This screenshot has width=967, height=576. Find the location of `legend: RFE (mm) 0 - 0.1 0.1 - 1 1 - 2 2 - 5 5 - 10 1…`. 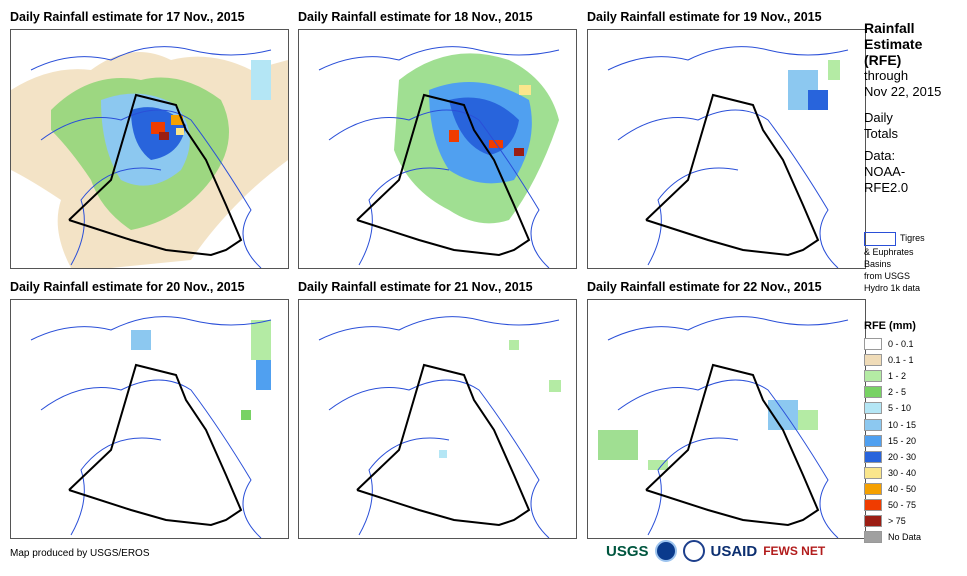

legend: RFE (mm) 0 - 0.1 0.1 - 1 1 - 2 2 - 5 5 - 10 1… is located at coordinates (892, 432).